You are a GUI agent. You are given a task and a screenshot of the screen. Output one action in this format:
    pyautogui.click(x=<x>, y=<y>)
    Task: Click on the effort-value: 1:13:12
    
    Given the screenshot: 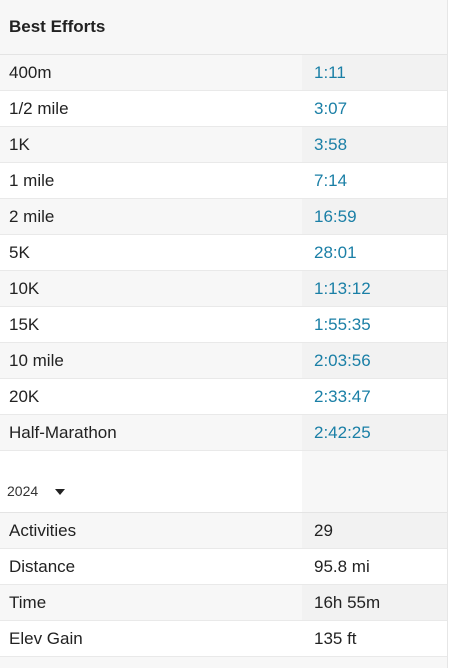 What is the action you would take?
    pyautogui.click(x=374, y=288)
    